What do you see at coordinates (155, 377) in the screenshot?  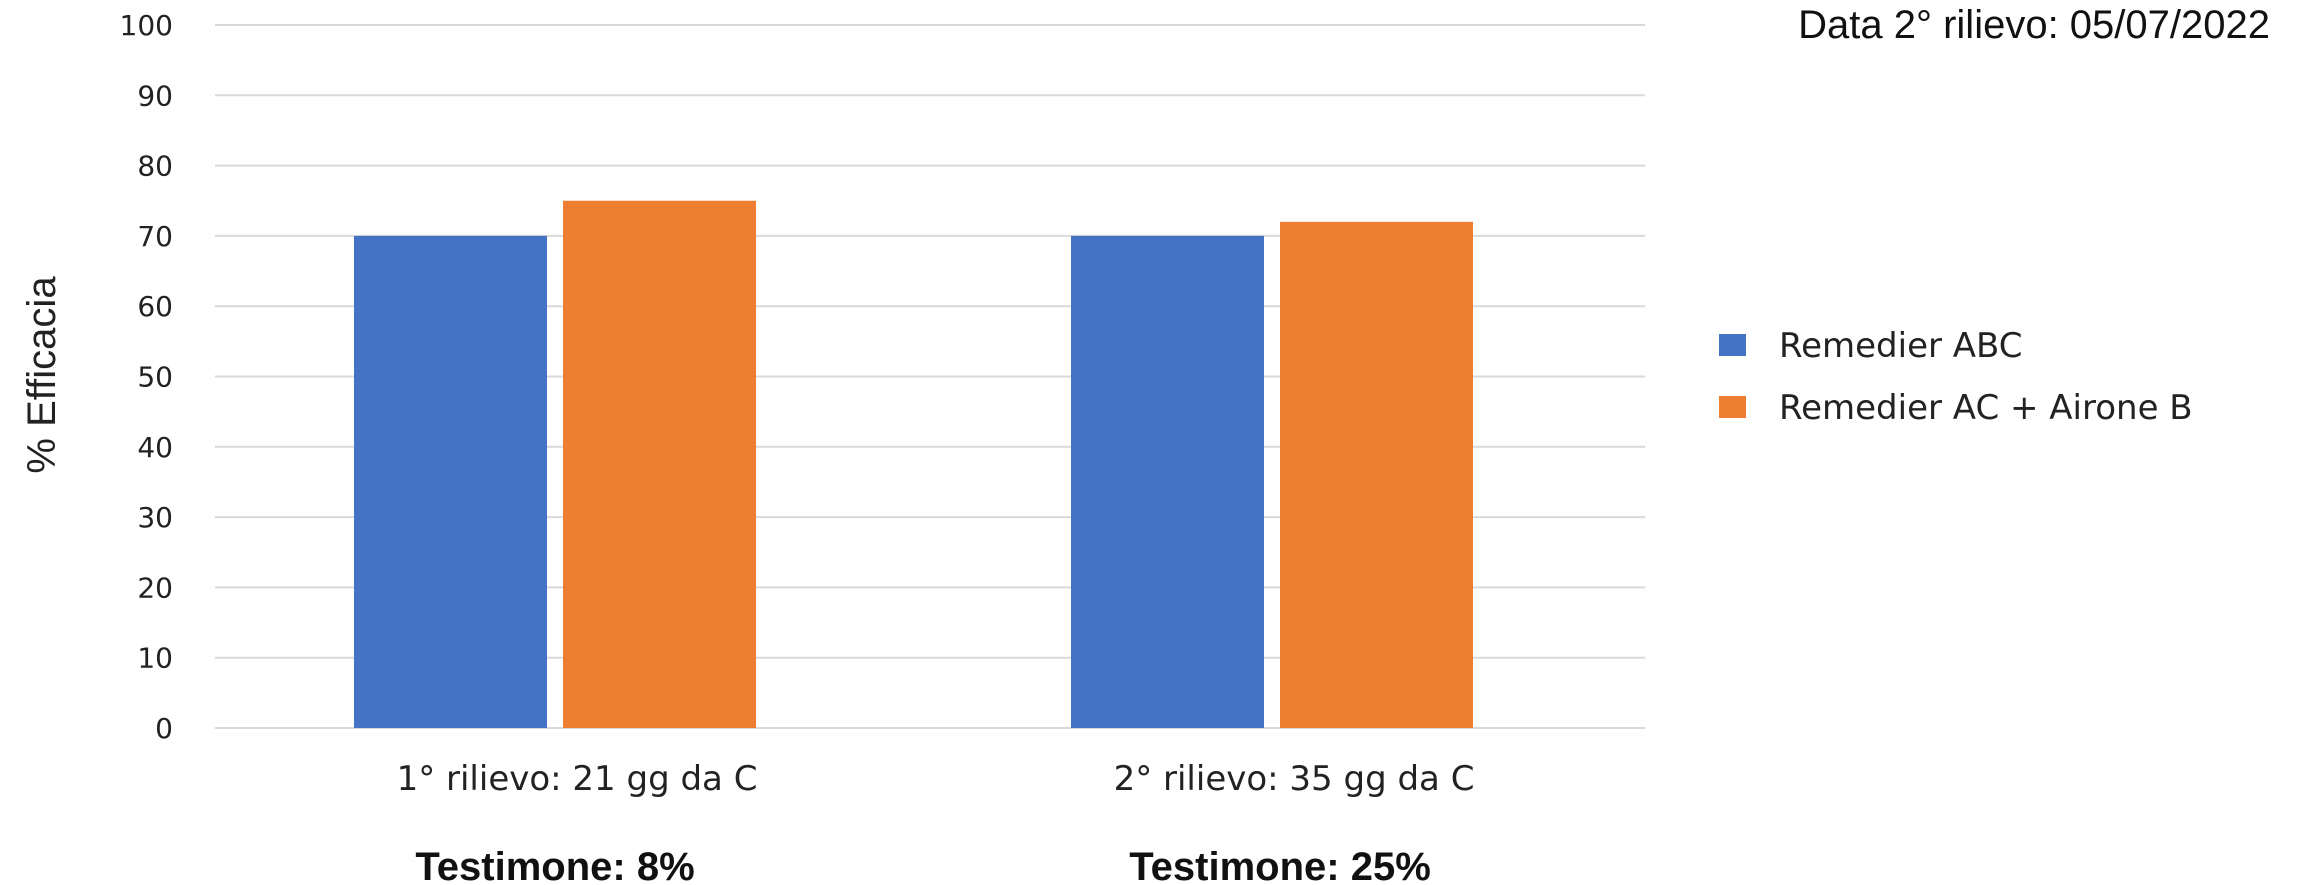 I see `y-tick-label-50: 50` at bounding box center [155, 377].